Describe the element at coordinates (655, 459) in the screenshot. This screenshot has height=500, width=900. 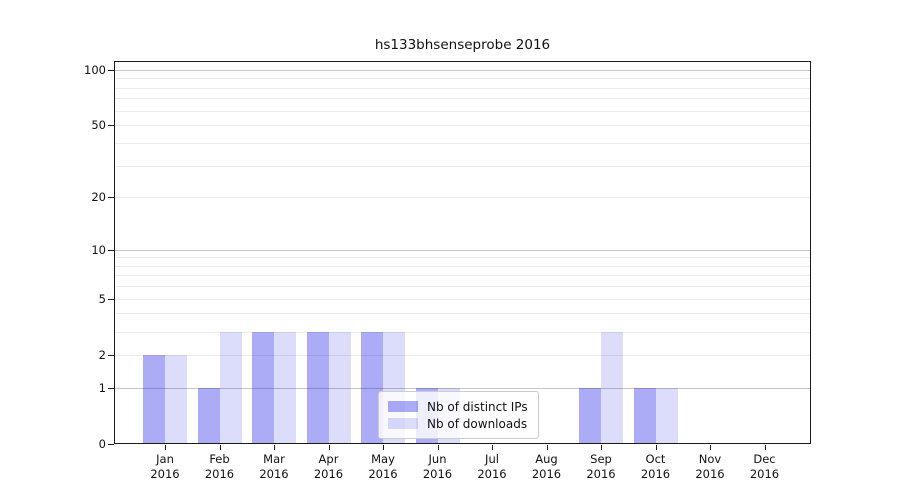
I see `x-tick-label-line: Oct` at that location.